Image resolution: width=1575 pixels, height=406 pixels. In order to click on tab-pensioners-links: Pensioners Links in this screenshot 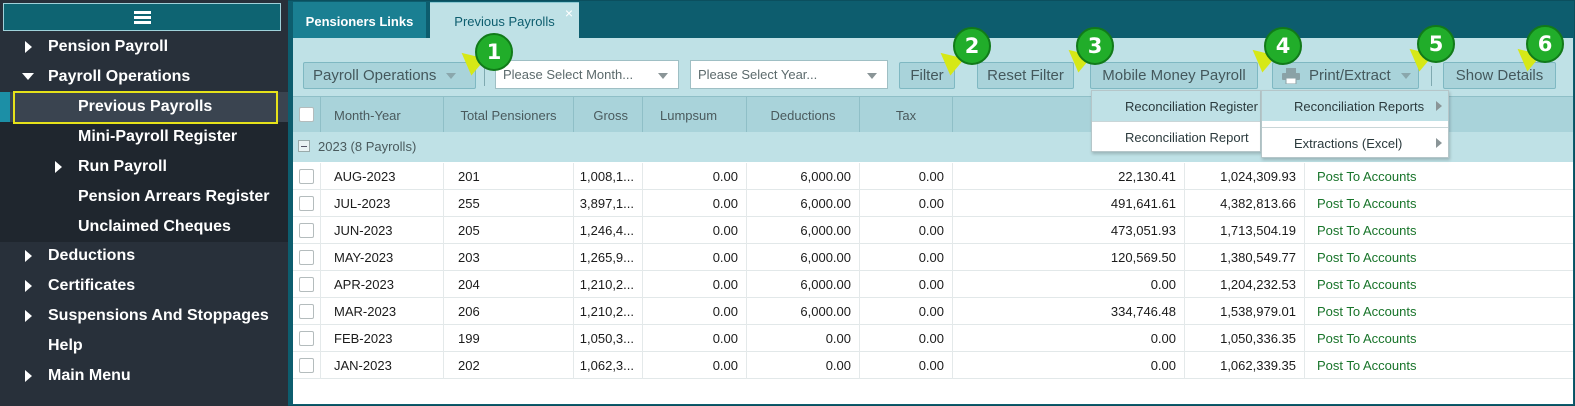, I will do `click(359, 21)`.